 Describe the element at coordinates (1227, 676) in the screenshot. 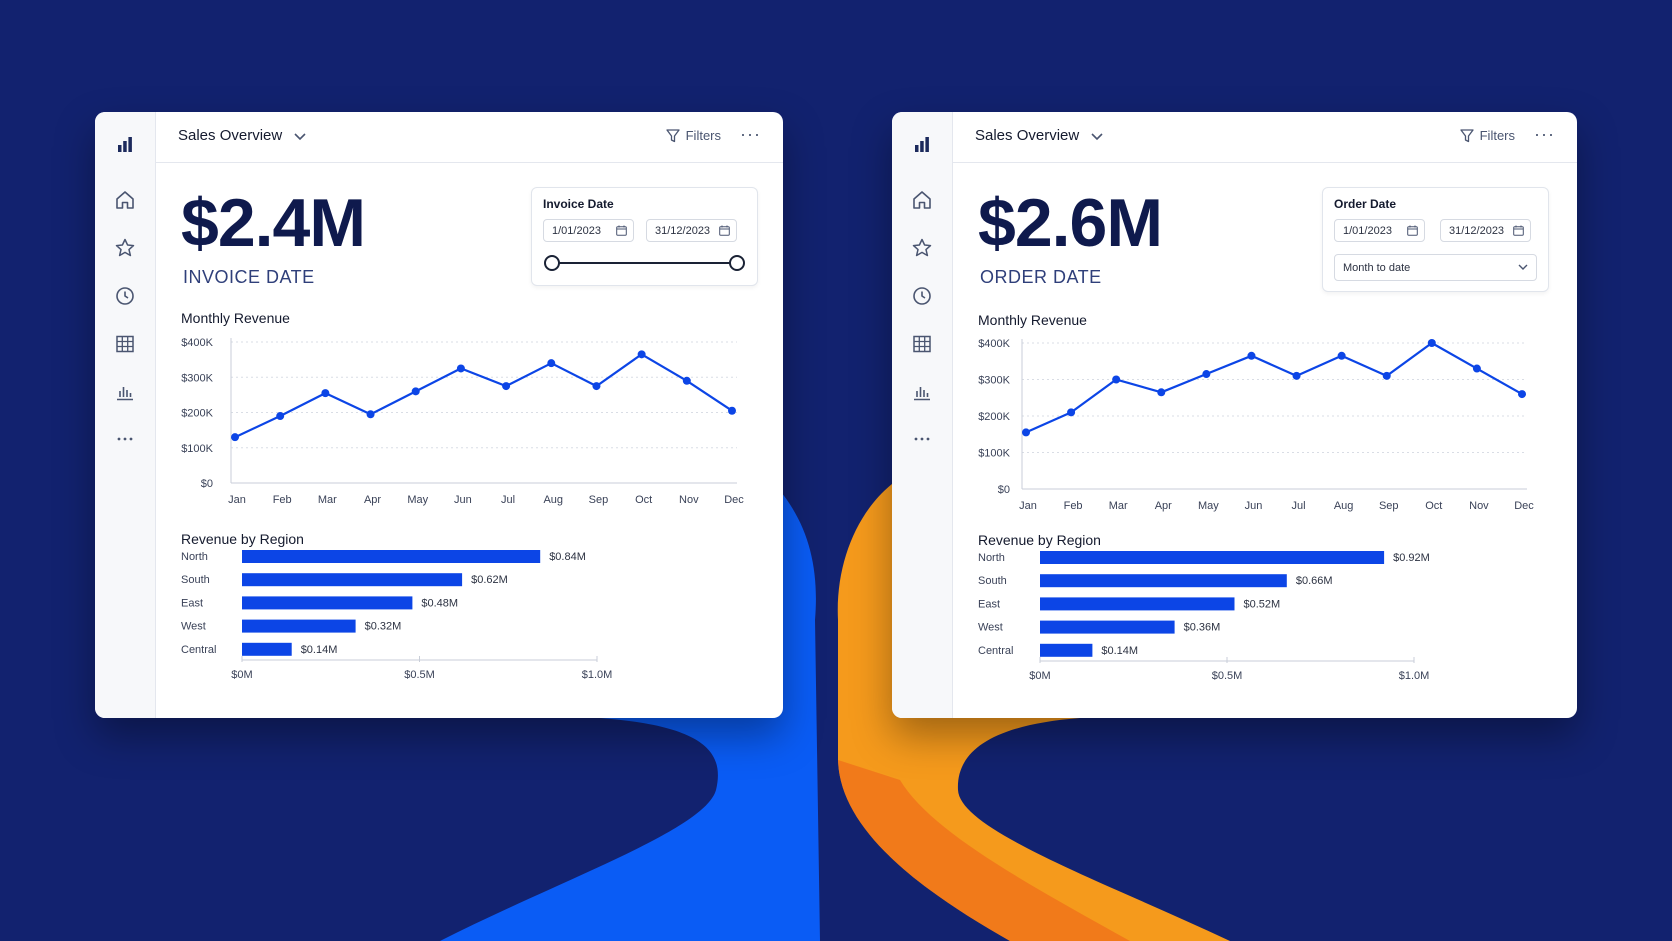

I see `bar-x-tick-label: $0.5M` at that location.